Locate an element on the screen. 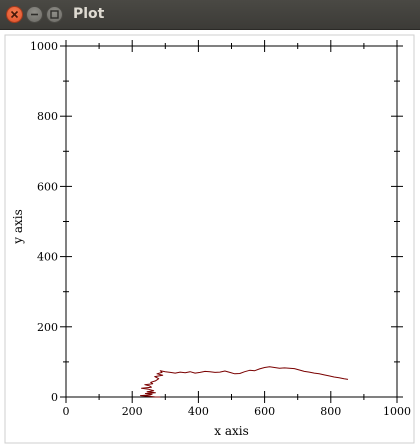  data-series is located at coordinates (244, 382).